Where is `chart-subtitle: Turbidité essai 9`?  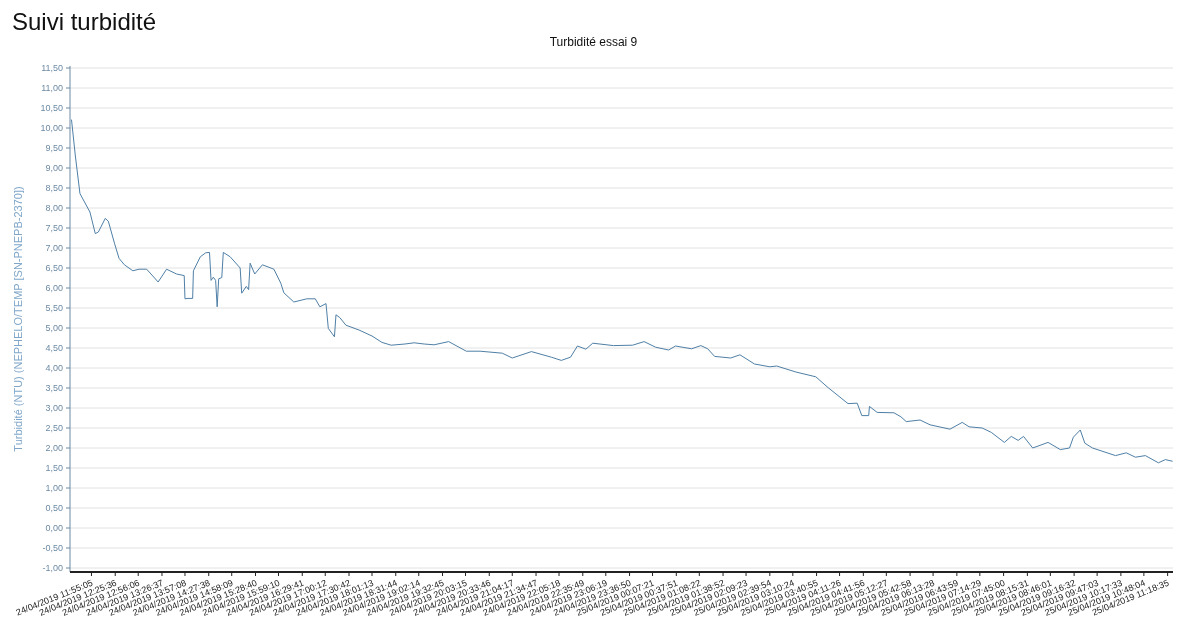
chart-subtitle: Turbidité essai 9 is located at coordinates (593, 42).